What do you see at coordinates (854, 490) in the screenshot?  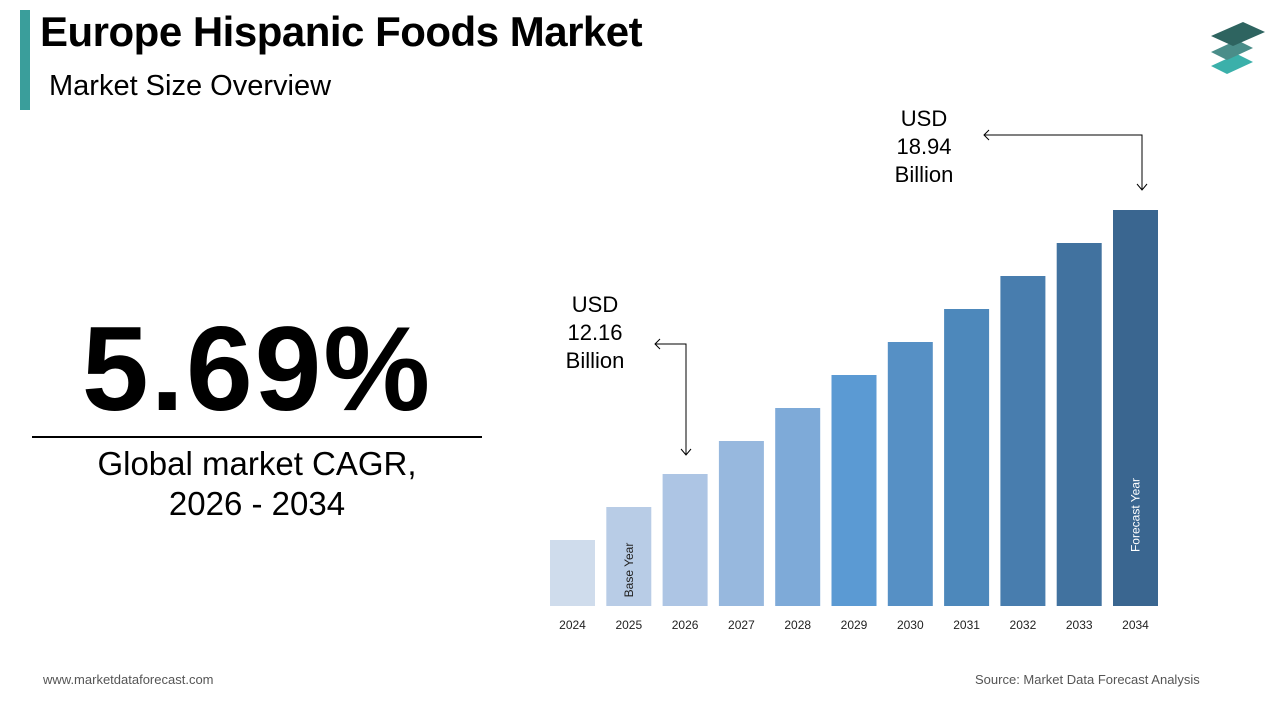 I see `bar-2029` at bounding box center [854, 490].